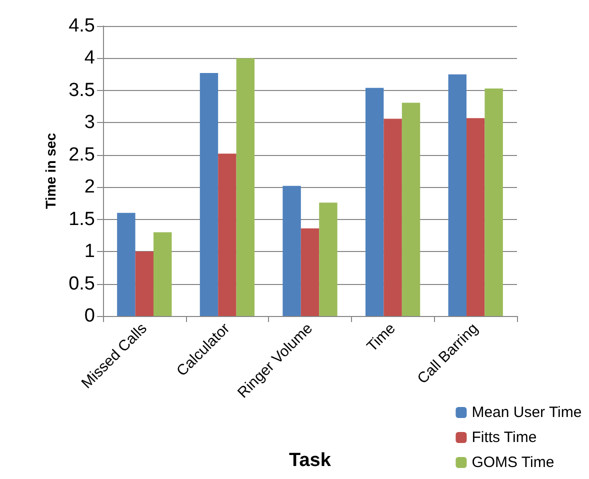 The image size is (589, 479). Describe the element at coordinates (89, 187) in the screenshot. I see `y-tick-label: 2` at that location.